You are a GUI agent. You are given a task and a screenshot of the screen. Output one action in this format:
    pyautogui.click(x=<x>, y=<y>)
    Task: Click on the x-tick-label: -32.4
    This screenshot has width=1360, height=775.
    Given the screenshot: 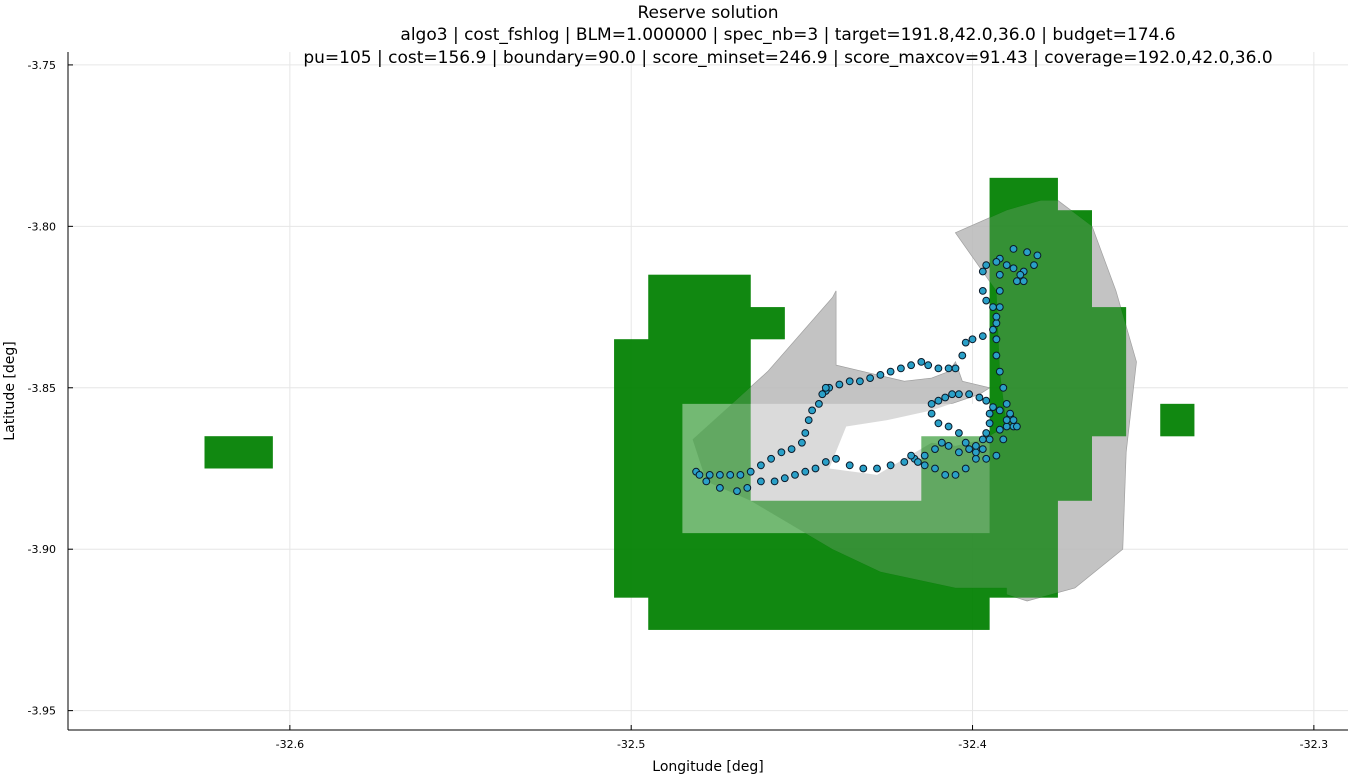 What is the action you would take?
    pyautogui.click(x=972, y=744)
    